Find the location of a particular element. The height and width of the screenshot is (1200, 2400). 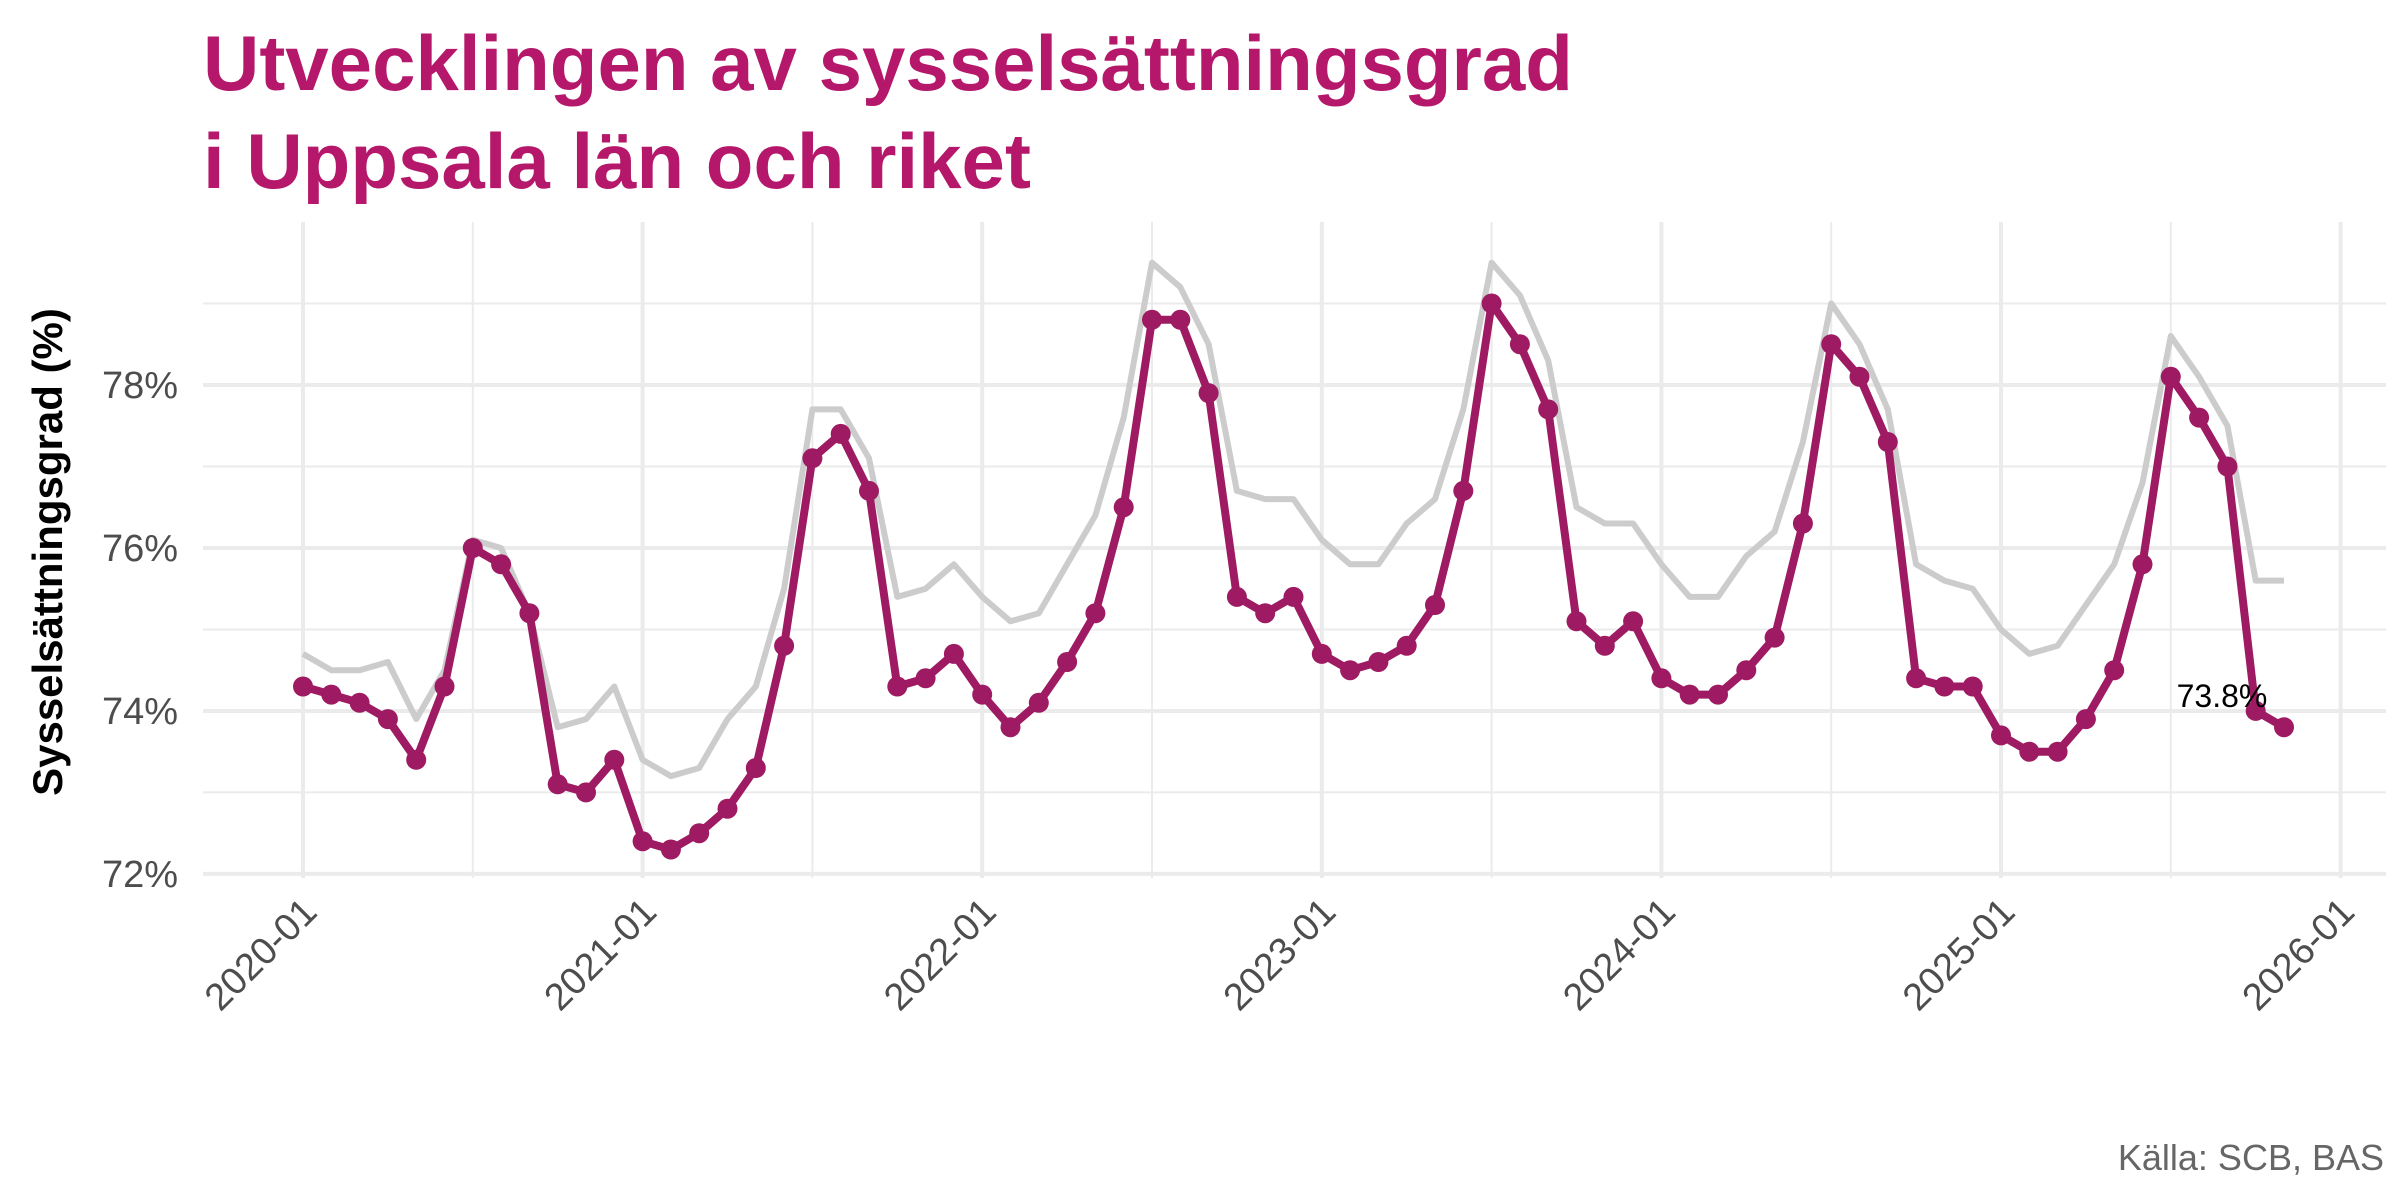

source-caption: Källa: SCB, BAS is located at coordinates (2251, 1157).